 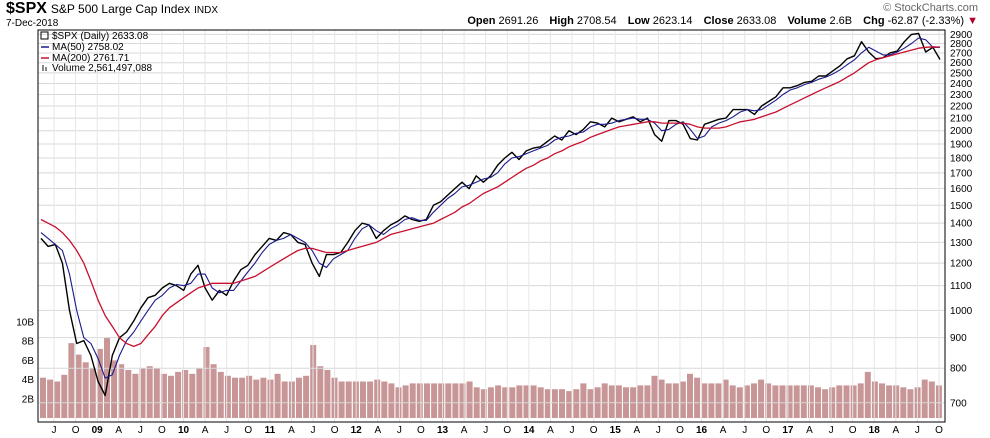 I want to click on chart-header: $SPX S&P 500 Large Cap Index INDX, so click(x=112, y=9).